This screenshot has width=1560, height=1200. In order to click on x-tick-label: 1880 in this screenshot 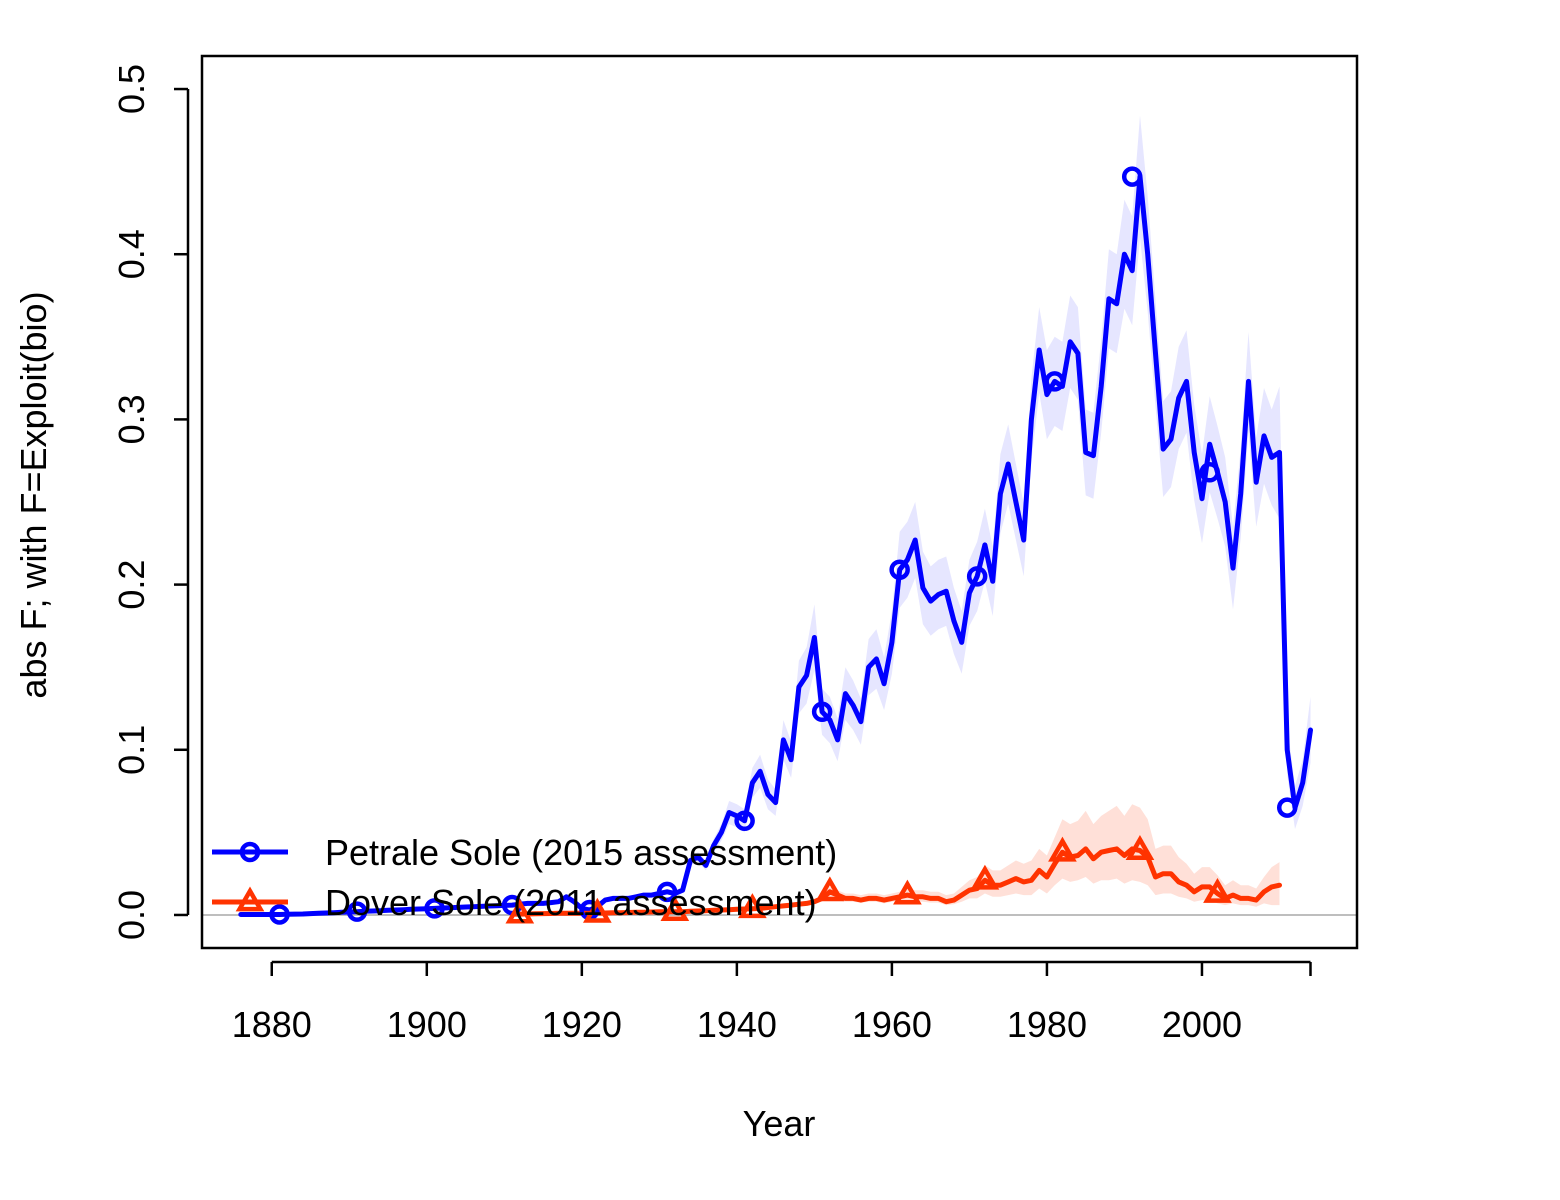, I will do `click(272, 1024)`.